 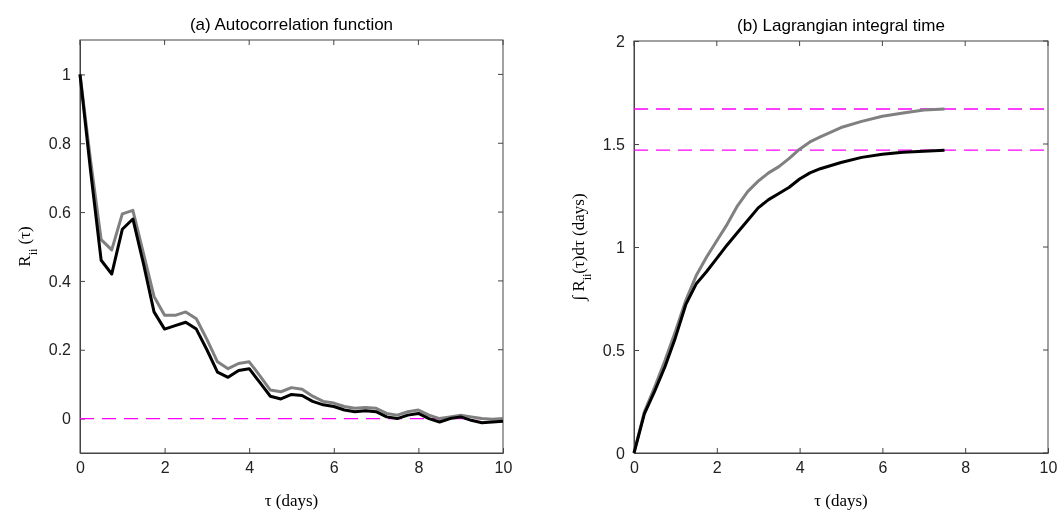 What do you see at coordinates (614, 144) in the screenshot?
I see `y-tick-label: 1.5` at bounding box center [614, 144].